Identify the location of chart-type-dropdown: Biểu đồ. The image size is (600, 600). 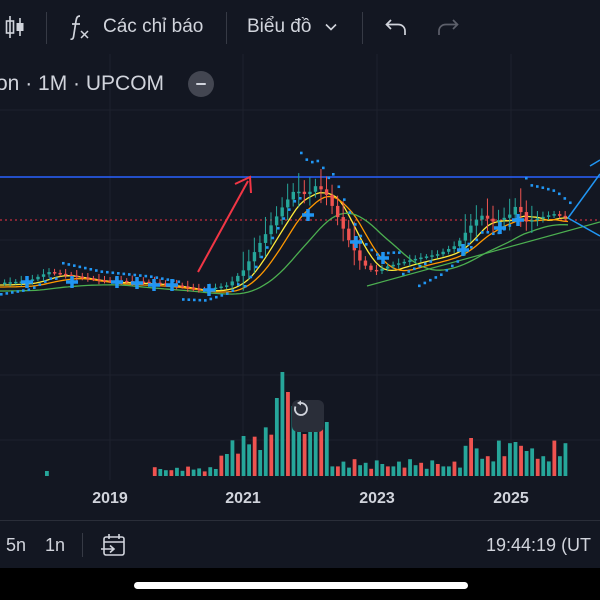
(292, 27).